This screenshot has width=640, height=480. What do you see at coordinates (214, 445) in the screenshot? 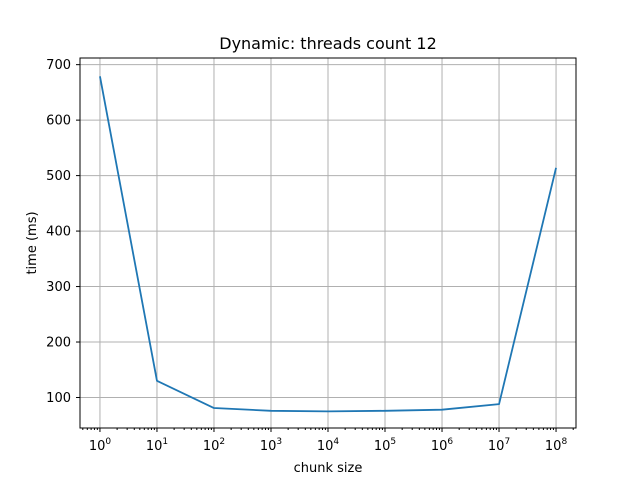
I see `x-tick-label: 10²` at bounding box center [214, 445].